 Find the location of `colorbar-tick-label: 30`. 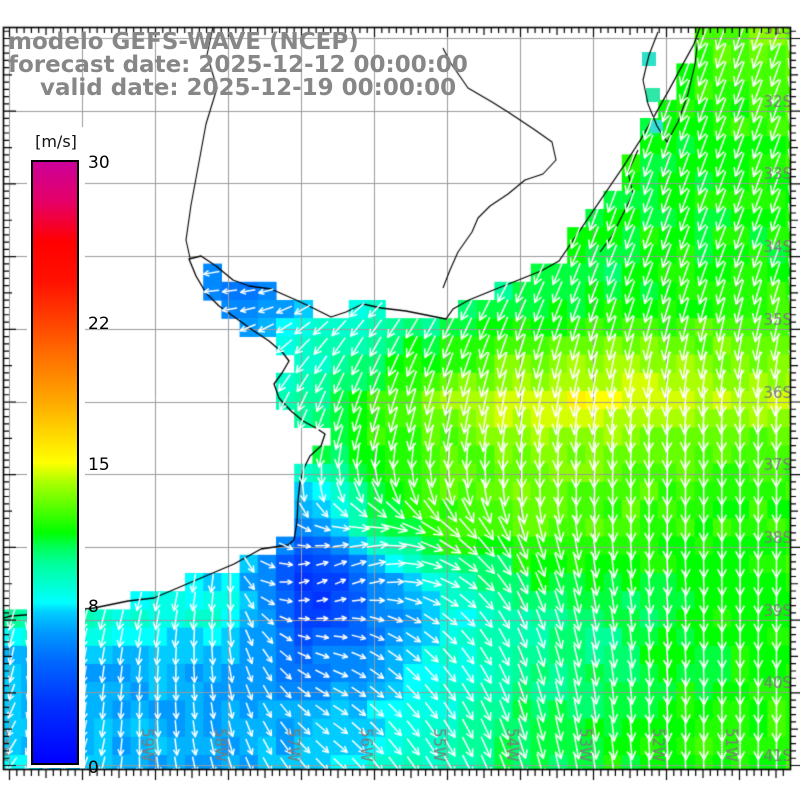

colorbar-tick-label: 30 is located at coordinates (99, 162).